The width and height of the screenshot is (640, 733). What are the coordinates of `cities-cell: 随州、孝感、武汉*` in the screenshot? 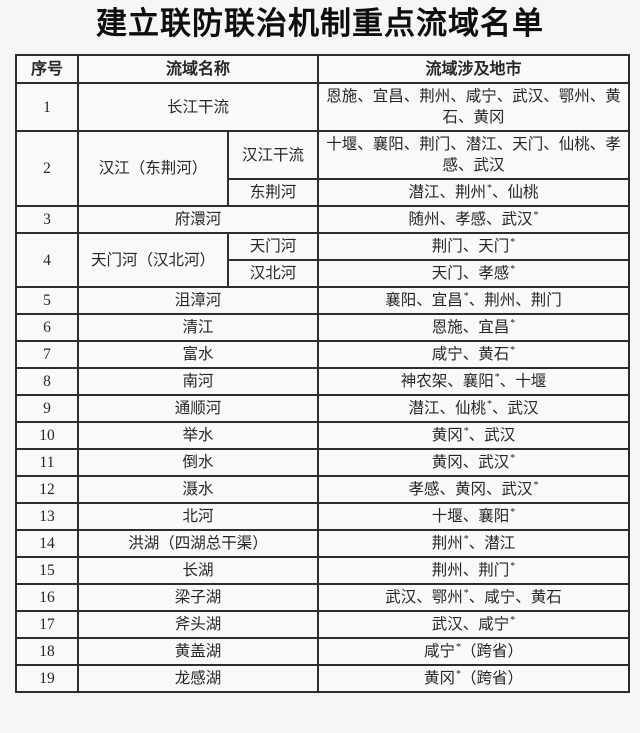 It's located at (474, 219).